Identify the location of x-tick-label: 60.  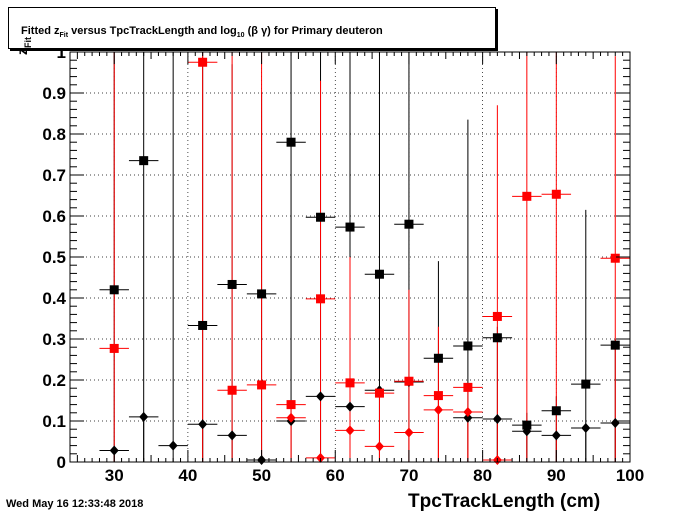
(335, 475).